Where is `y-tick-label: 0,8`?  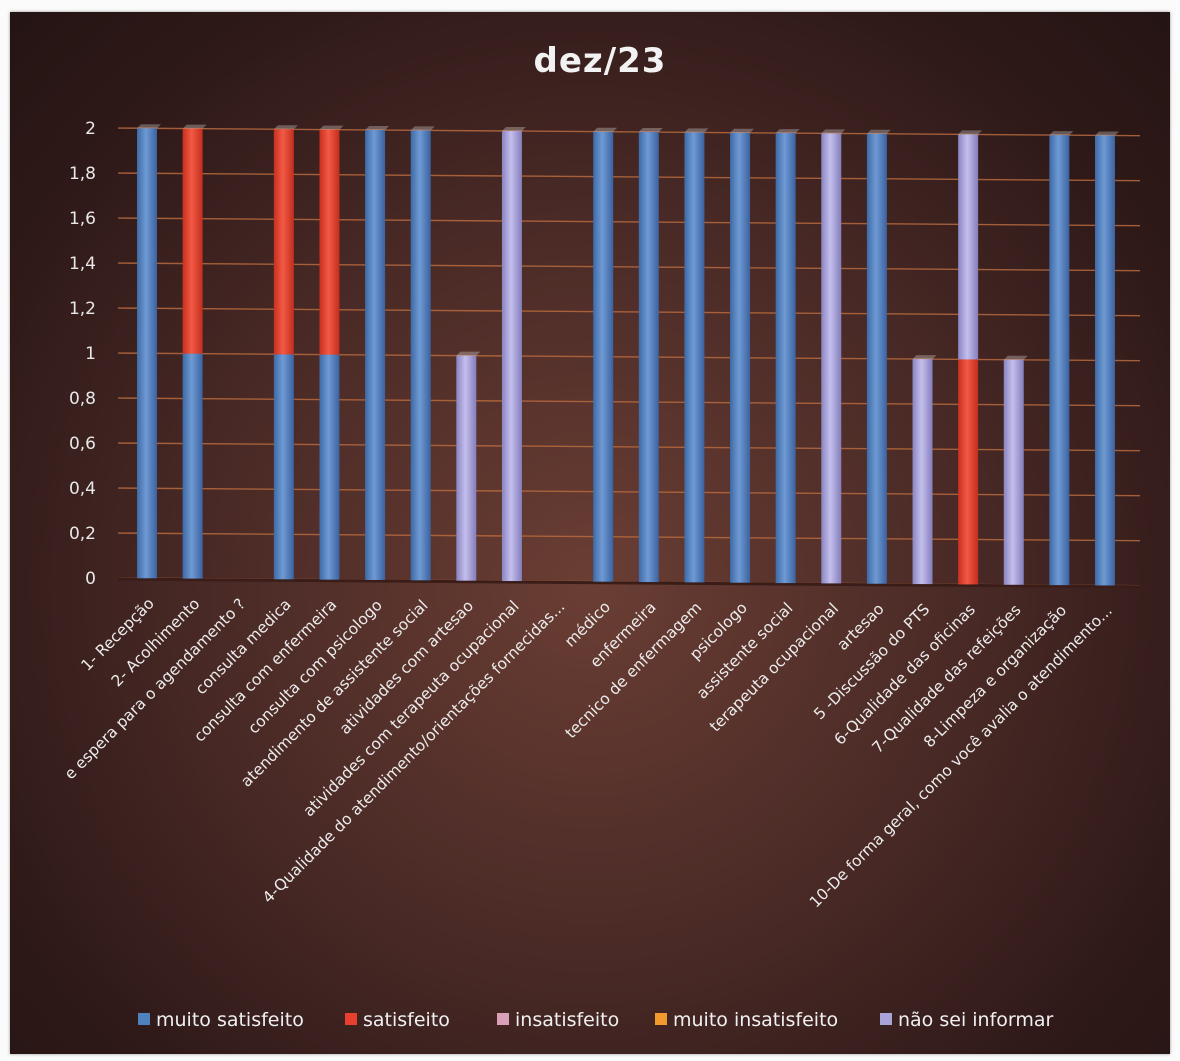
y-tick-label: 0,8 is located at coordinates (82, 399).